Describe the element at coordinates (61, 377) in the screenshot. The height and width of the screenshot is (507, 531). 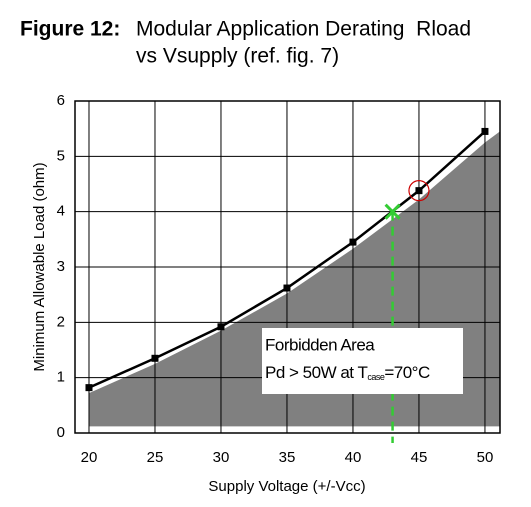
I see `y-tick-label: 1` at that location.